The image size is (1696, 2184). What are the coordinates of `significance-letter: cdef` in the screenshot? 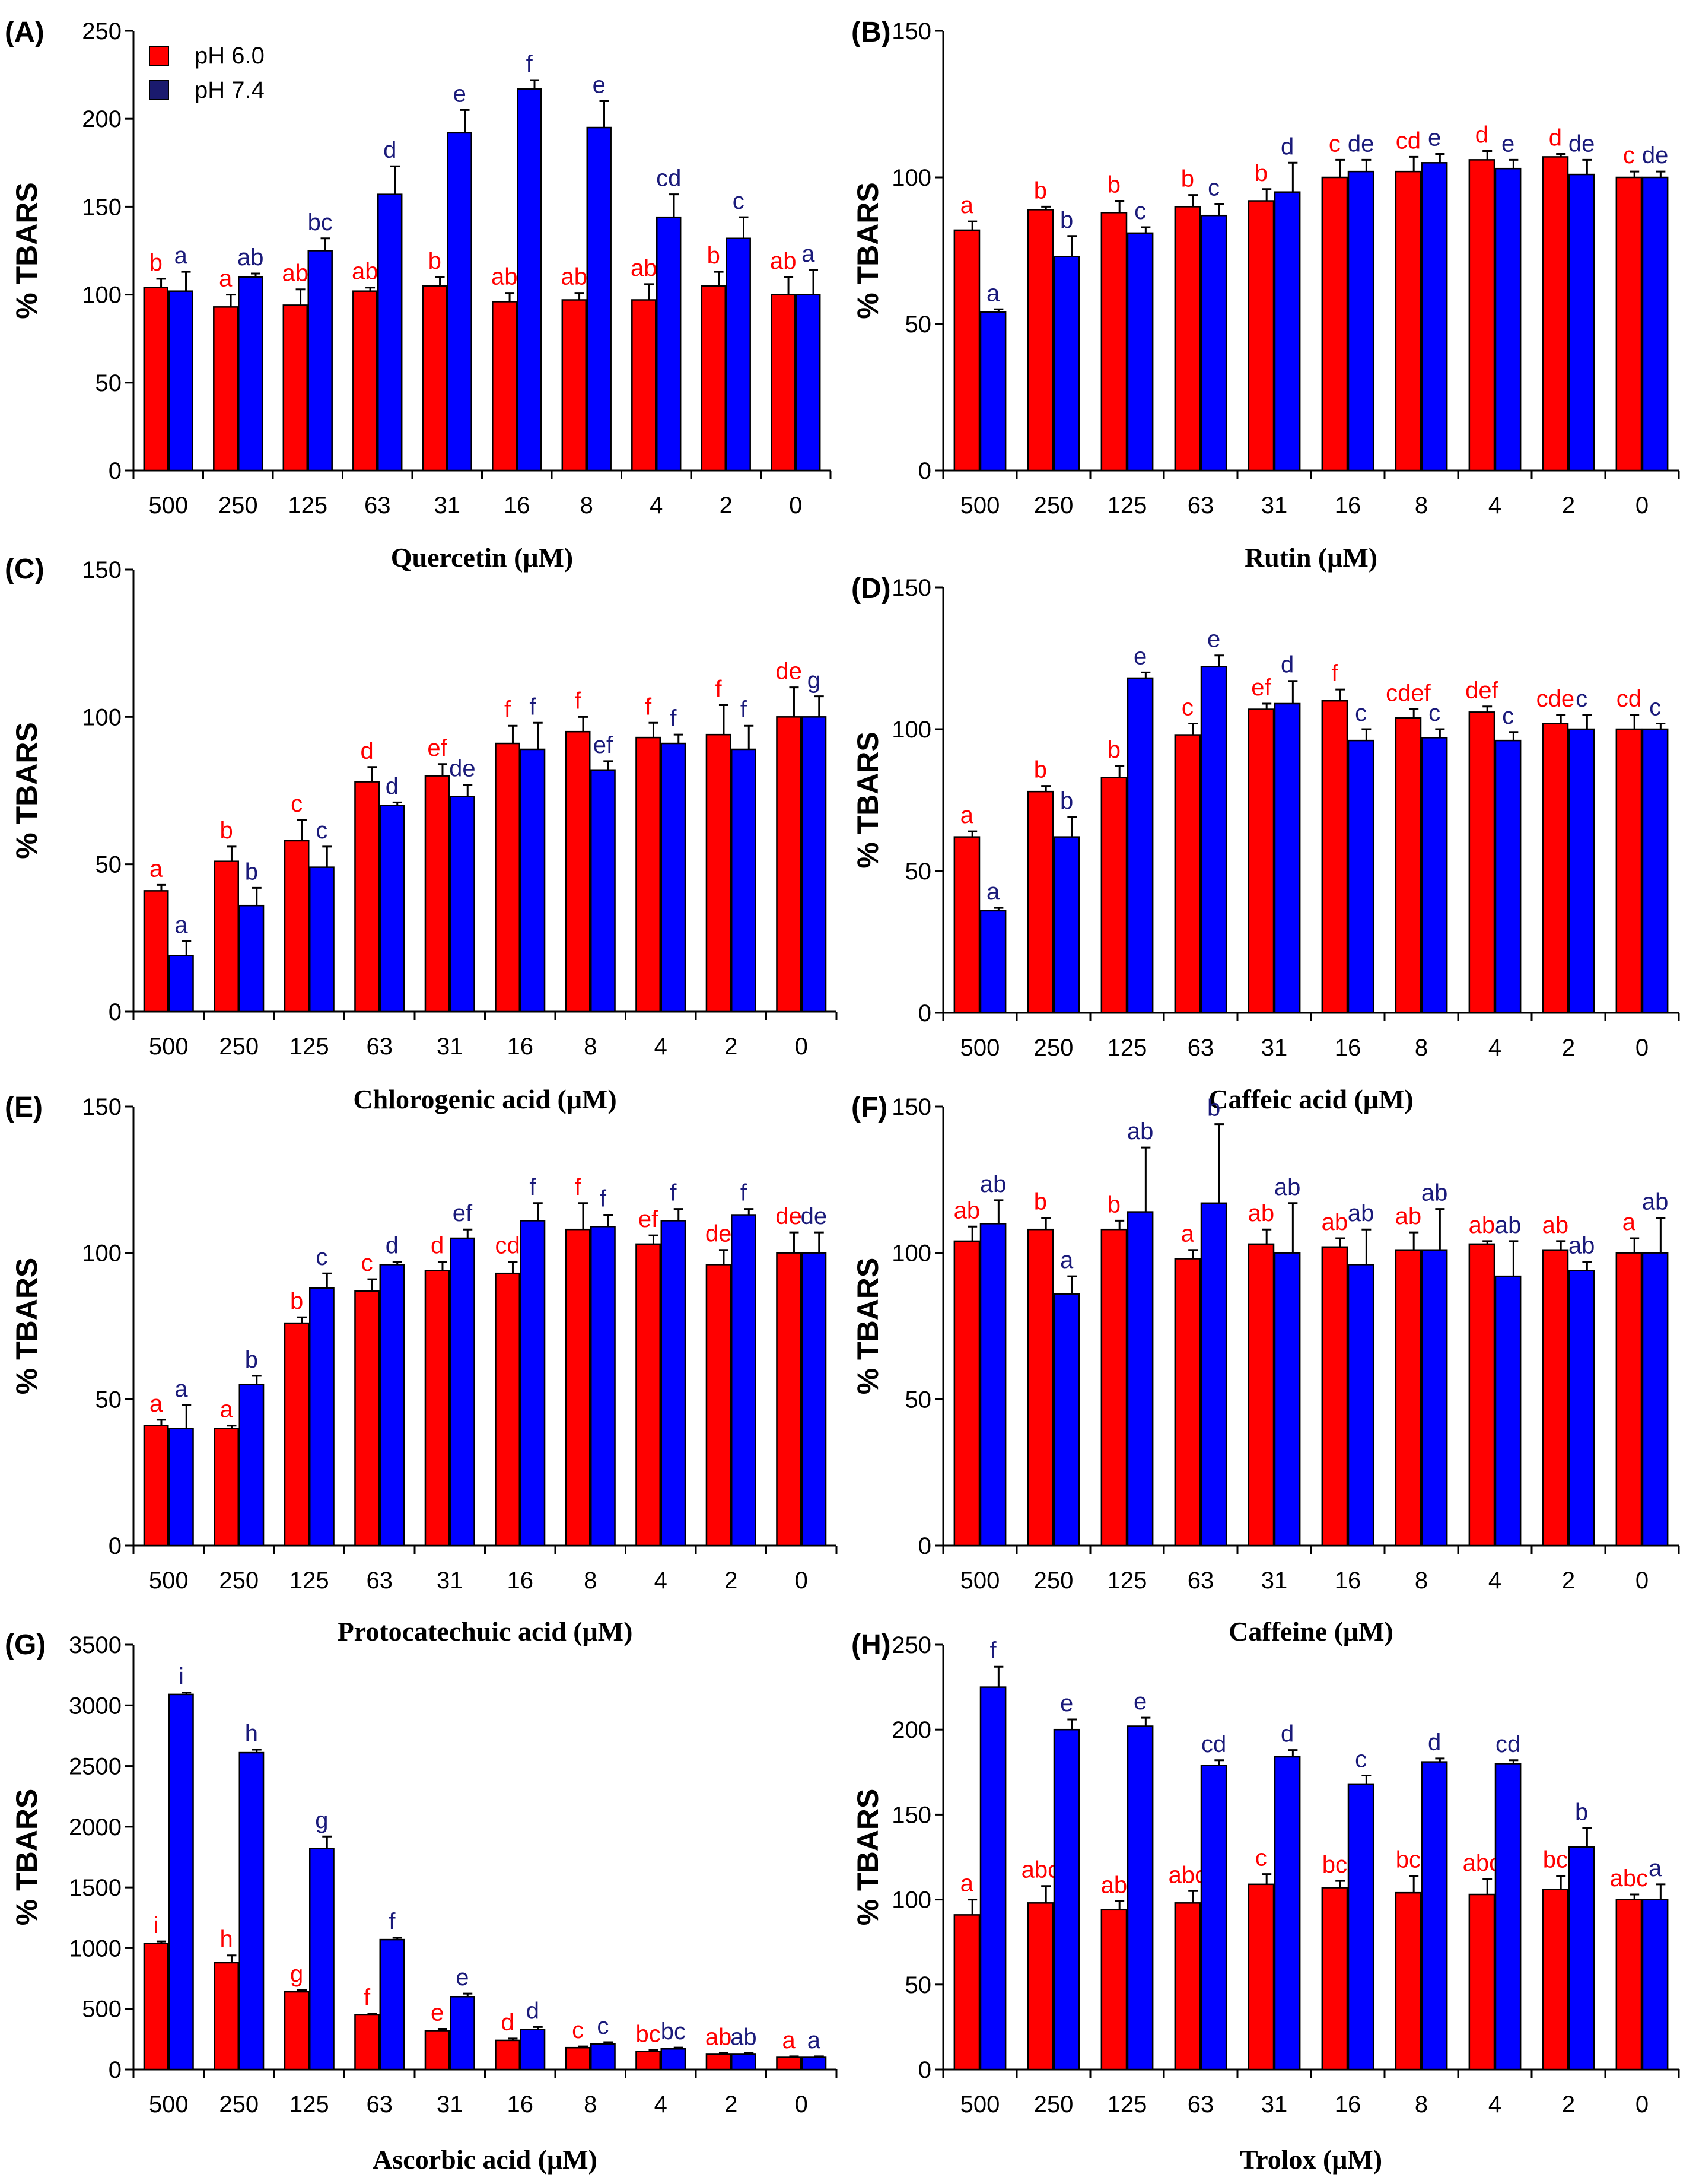 It's located at (1408, 694).